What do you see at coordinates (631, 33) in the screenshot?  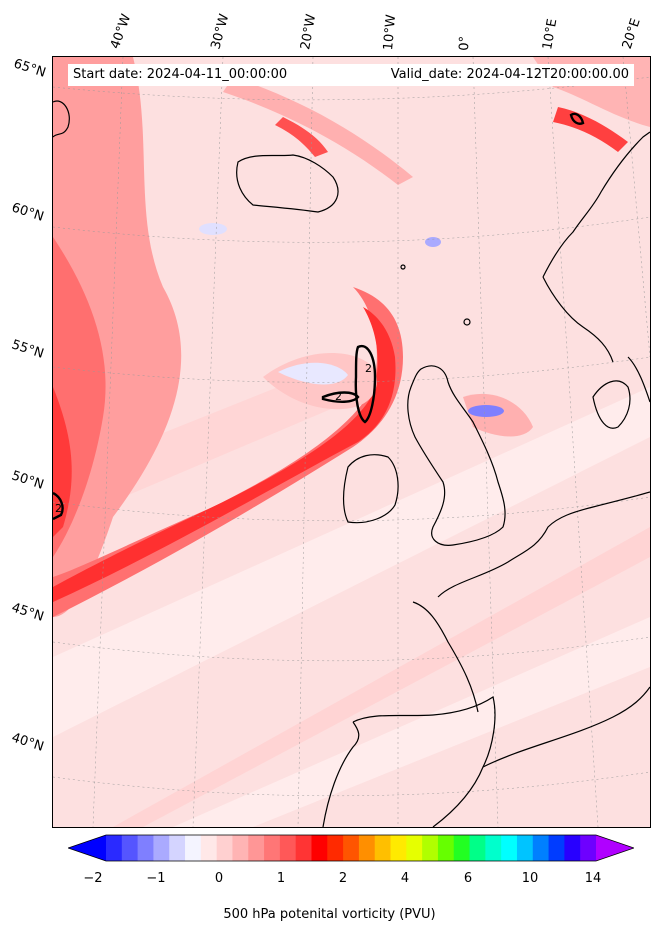 I see `longitude-label: 20°E` at bounding box center [631, 33].